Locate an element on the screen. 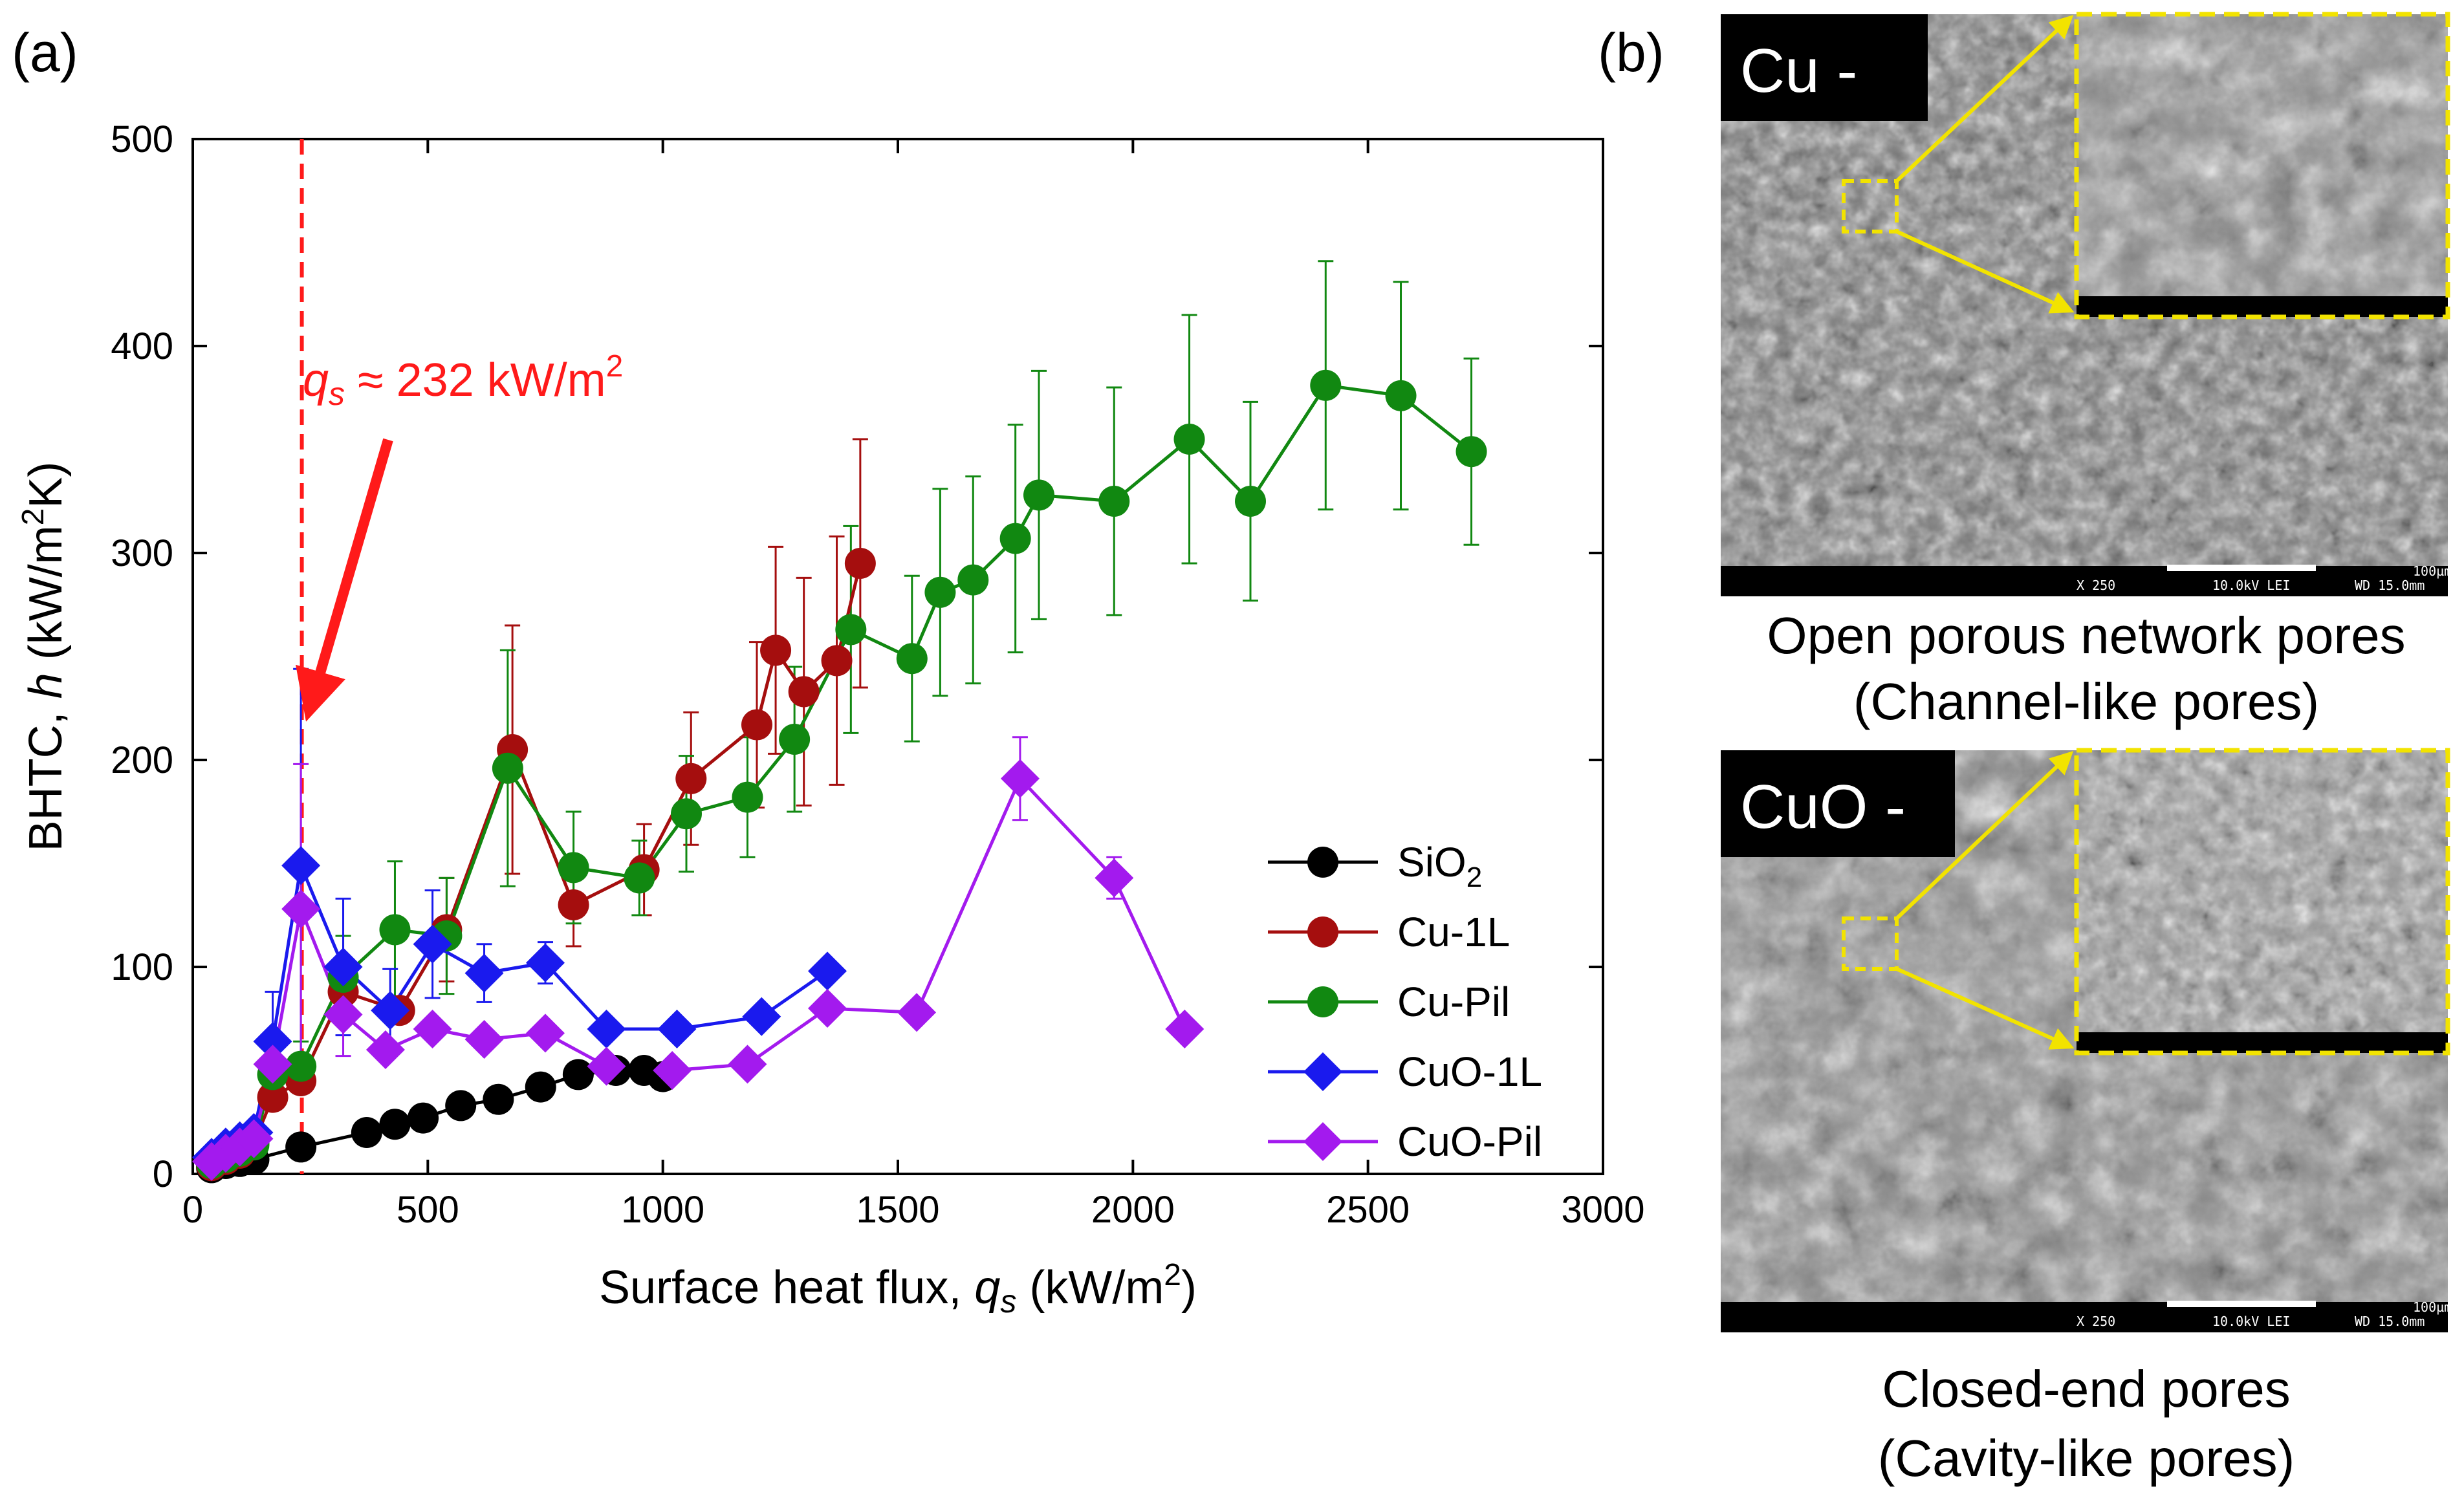  legend-label-sio2: SiO2 is located at coordinates (1439, 866).